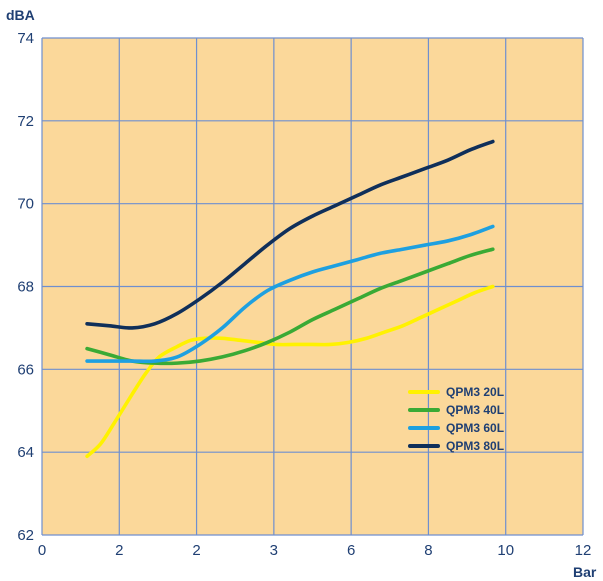  I want to click on legend-entry-label: QPM3 60L, so click(475, 428).